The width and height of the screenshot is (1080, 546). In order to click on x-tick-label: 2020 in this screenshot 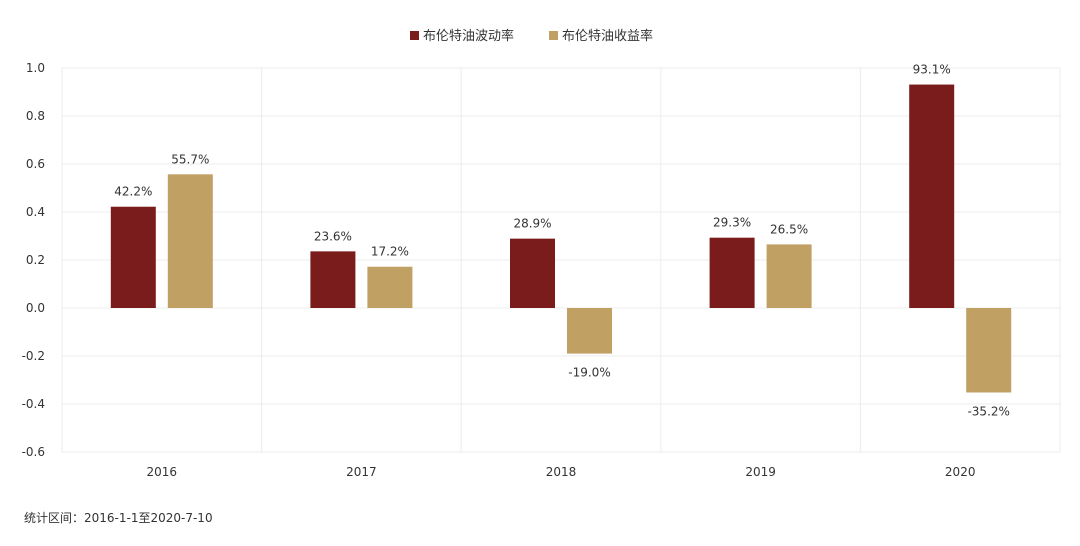, I will do `click(960, 472)`.